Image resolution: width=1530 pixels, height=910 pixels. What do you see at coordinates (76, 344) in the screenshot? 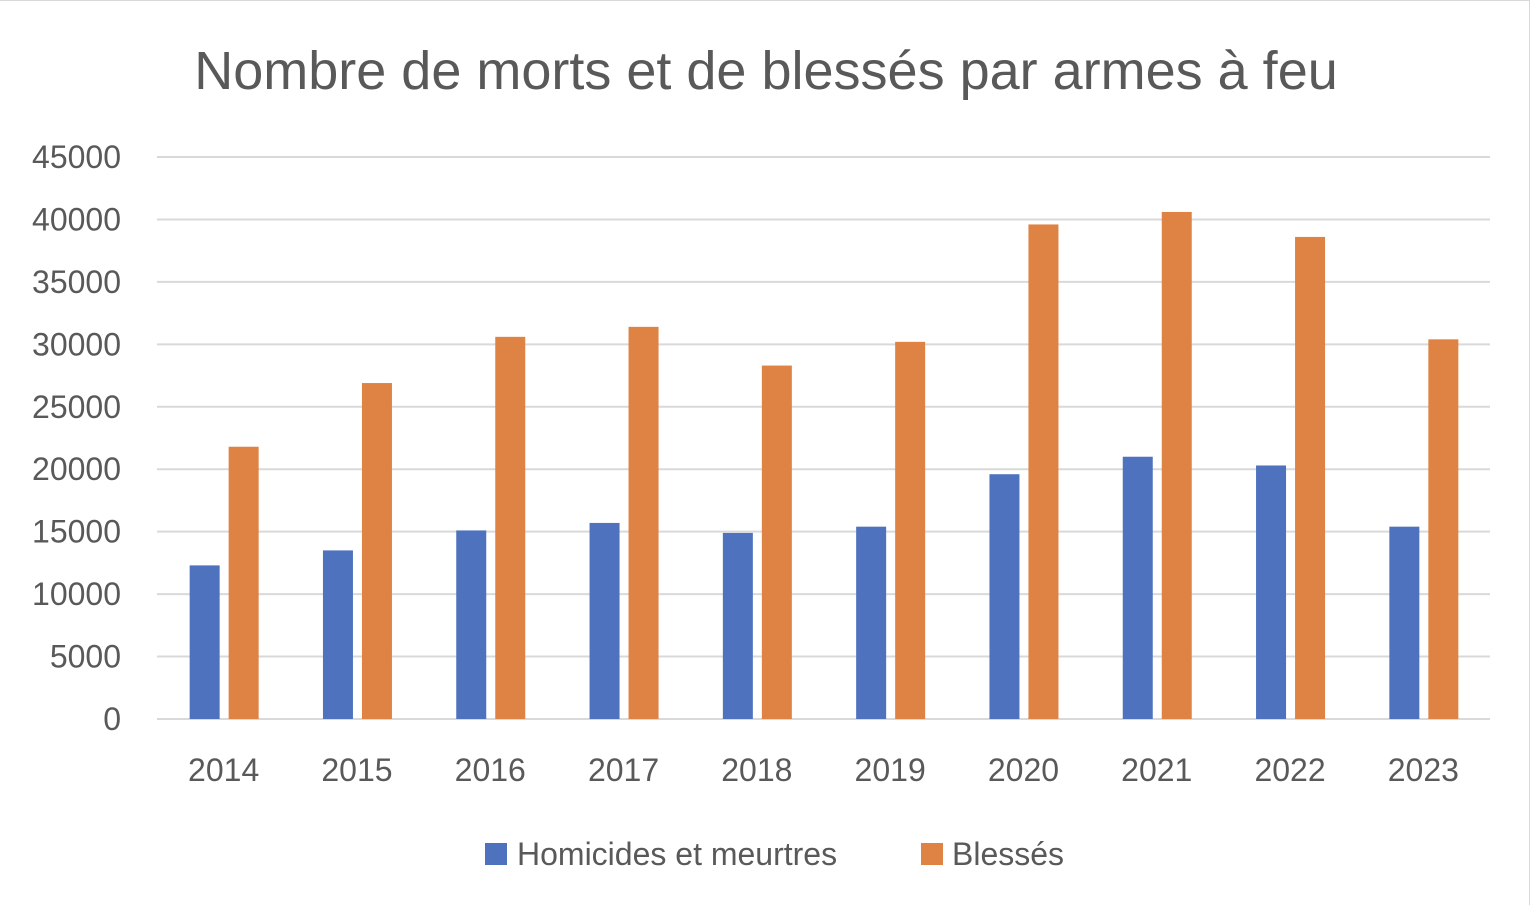
I see `y-tick-label: 30000` at bounding box center [76, 344].